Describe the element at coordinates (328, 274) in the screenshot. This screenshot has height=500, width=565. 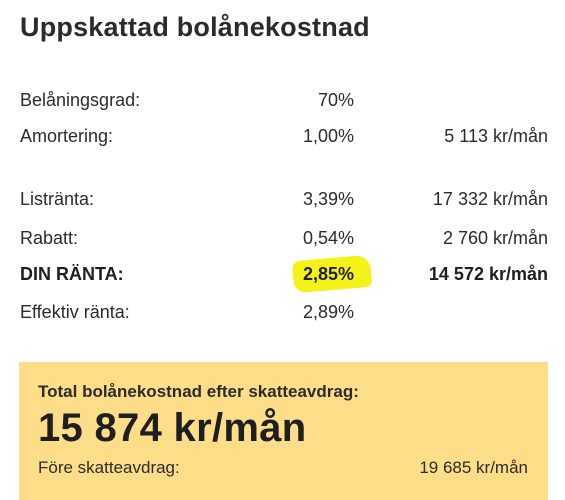
I see `your-rate-percent: 2,85%` at that location.